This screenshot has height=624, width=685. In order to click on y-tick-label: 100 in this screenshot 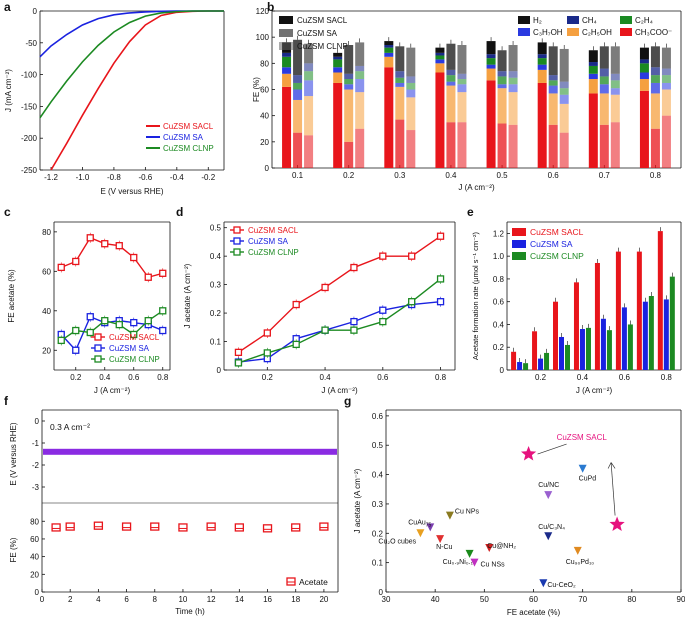, I will do `click(263, 37)`.